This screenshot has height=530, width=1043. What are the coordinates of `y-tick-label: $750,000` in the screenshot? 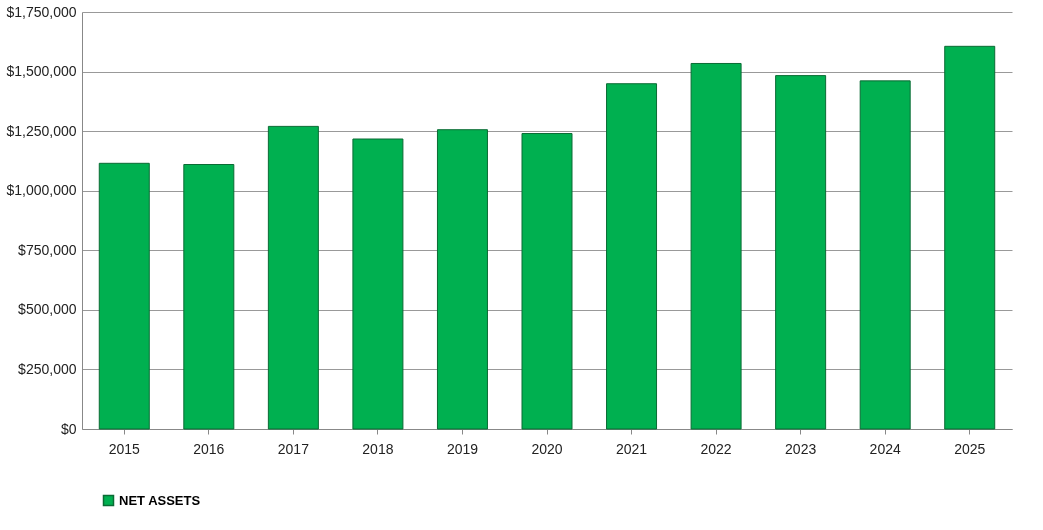 It's located at (47, 249).